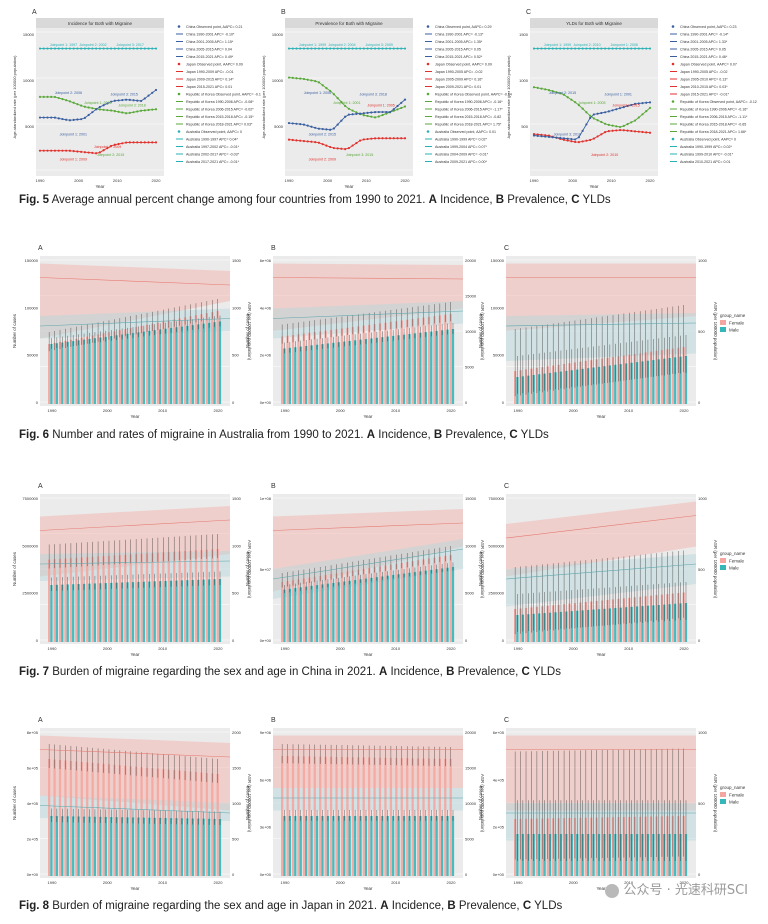  What do you see at coordinates (575, 200) in the screenshot?
I see `fig5-caption-c: C` at bounding box center [575, 200].